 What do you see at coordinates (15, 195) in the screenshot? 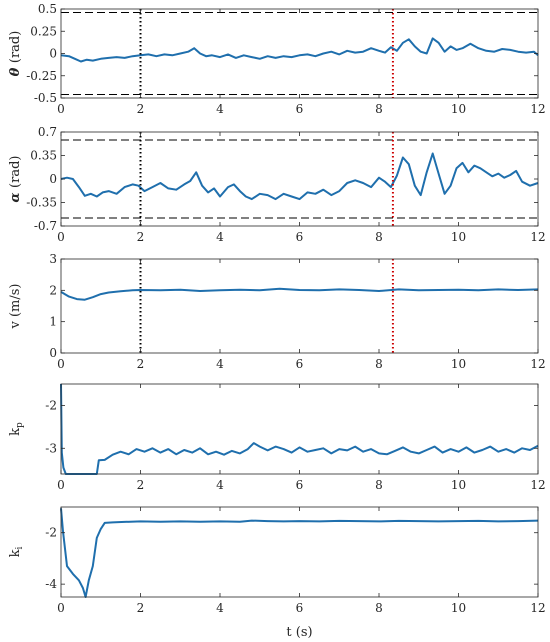
I see `y-axis-label-symbol: α` at bounding box center [15, 195].